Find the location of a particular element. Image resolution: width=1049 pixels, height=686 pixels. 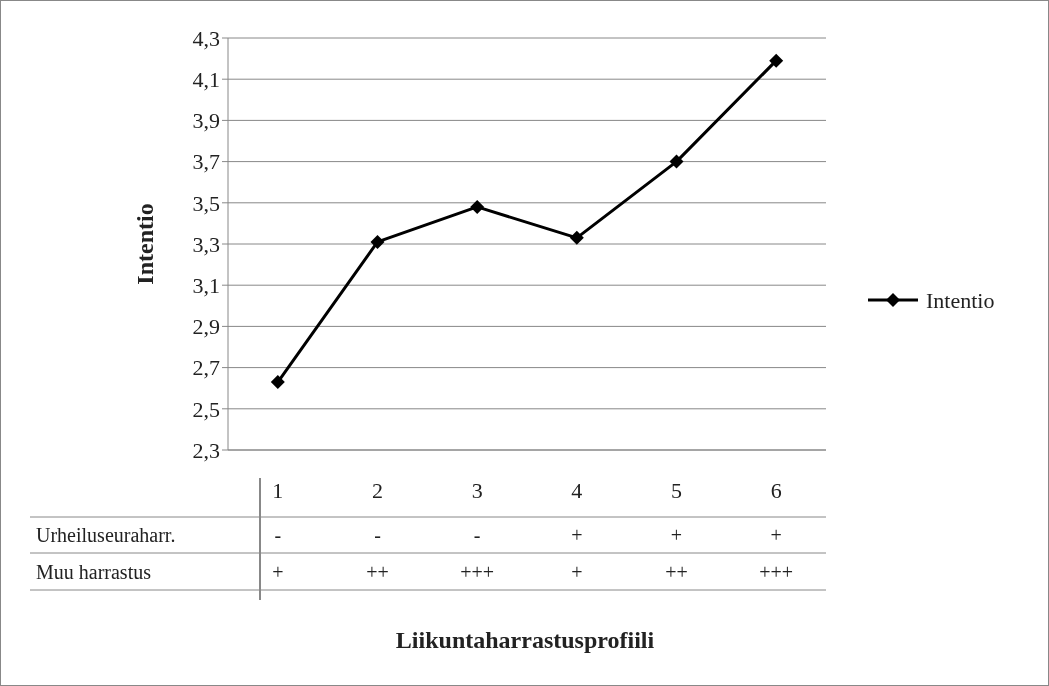

x-tick-label: 6 + +++ is located at coordinates (776, 530).